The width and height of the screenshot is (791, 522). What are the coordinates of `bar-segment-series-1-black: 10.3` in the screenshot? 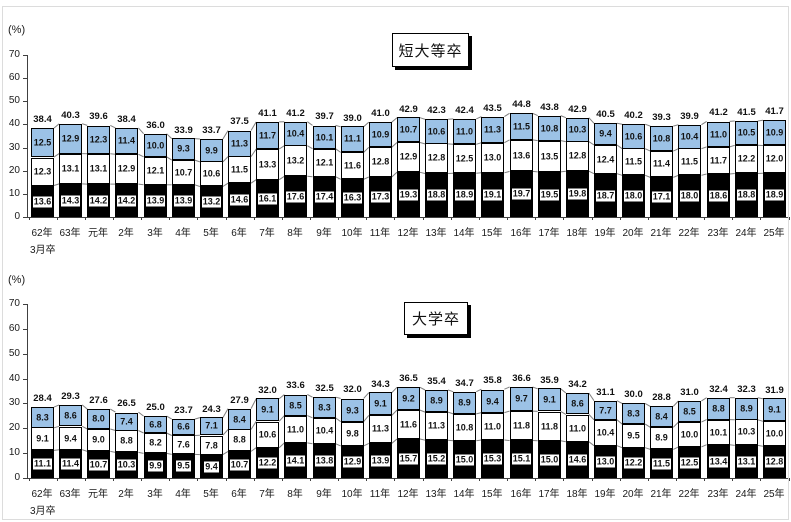 It's located at (126, 465).